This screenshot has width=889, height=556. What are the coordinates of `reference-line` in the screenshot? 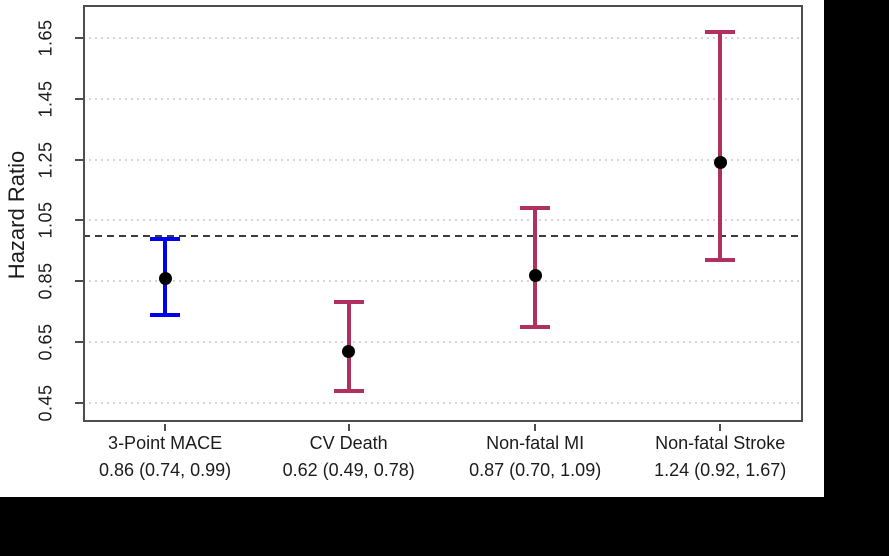 It's located at (443, 235).